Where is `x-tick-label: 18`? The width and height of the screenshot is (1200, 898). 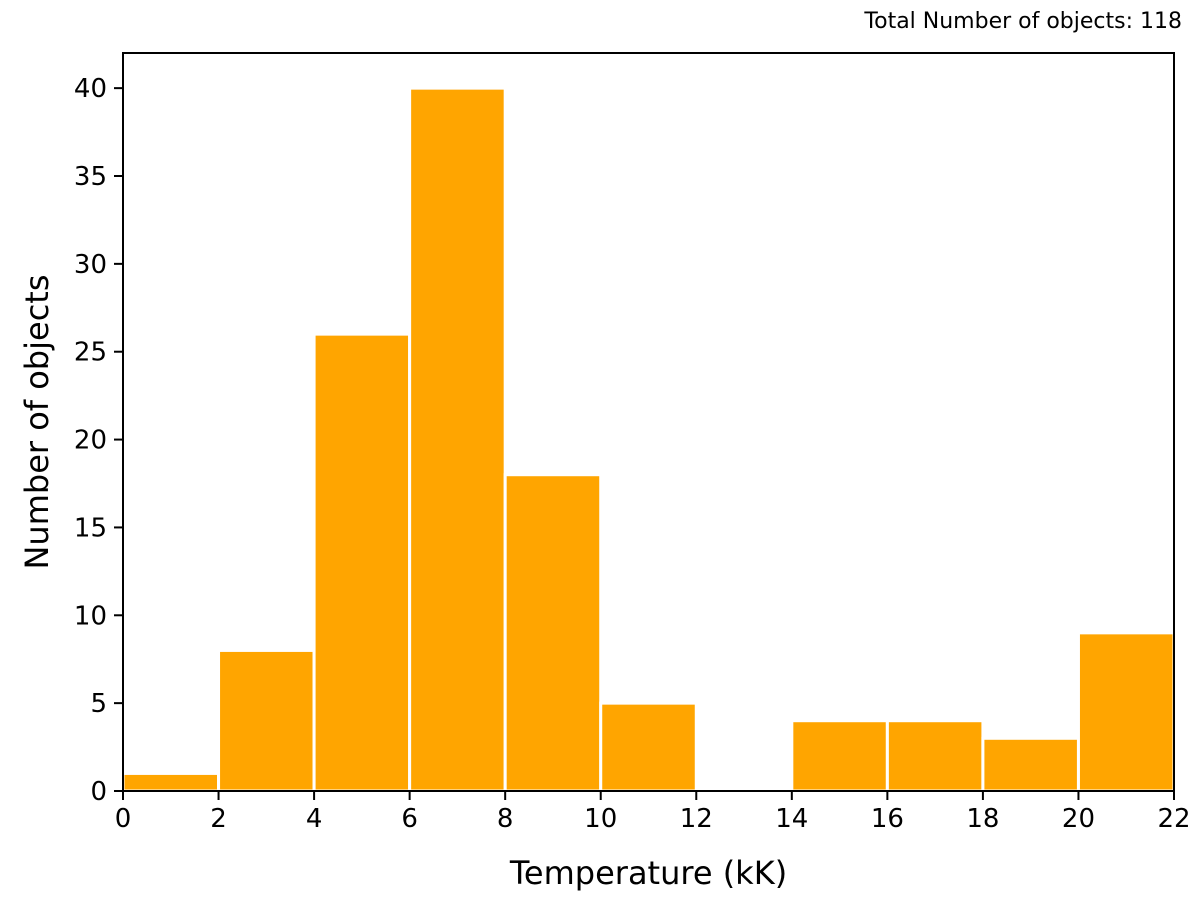
x-tick-label: 18 is located at coordinates (982, 819).